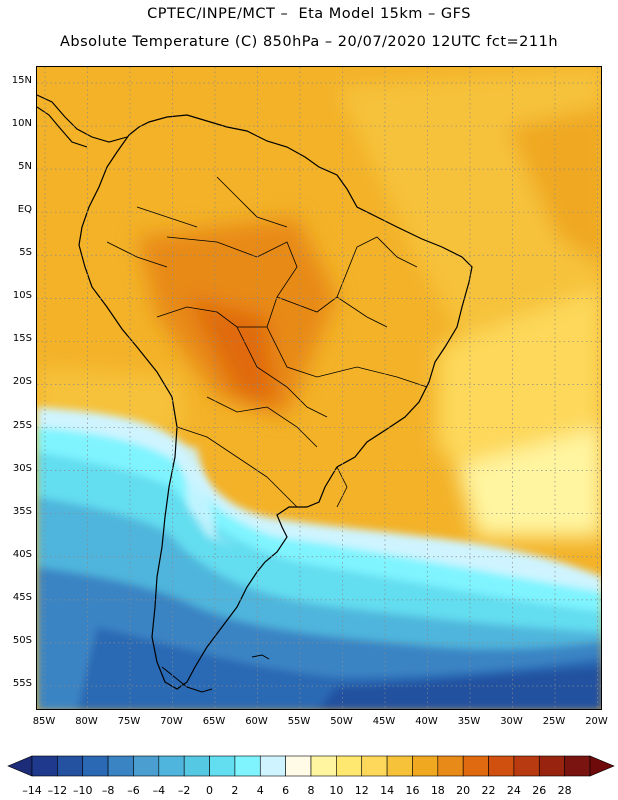  I want to click on lon-label-75W: 75W, so click(129, 721).